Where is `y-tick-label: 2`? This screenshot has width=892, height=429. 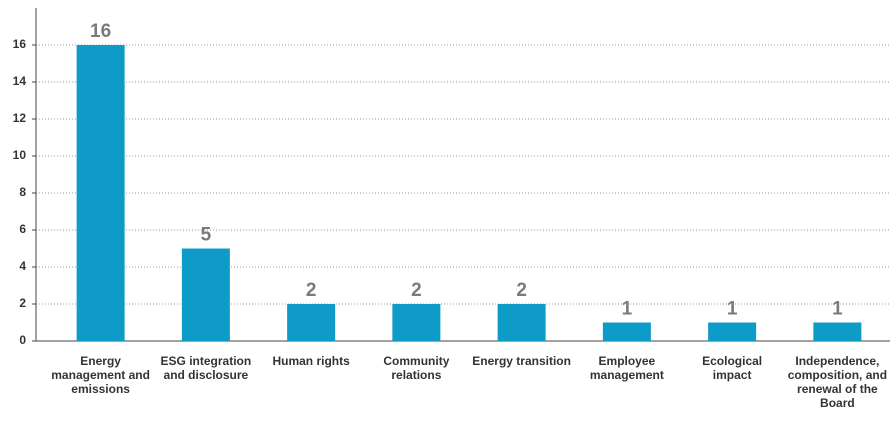 y-tick-label: 2 is located at coordinates (22, 303).